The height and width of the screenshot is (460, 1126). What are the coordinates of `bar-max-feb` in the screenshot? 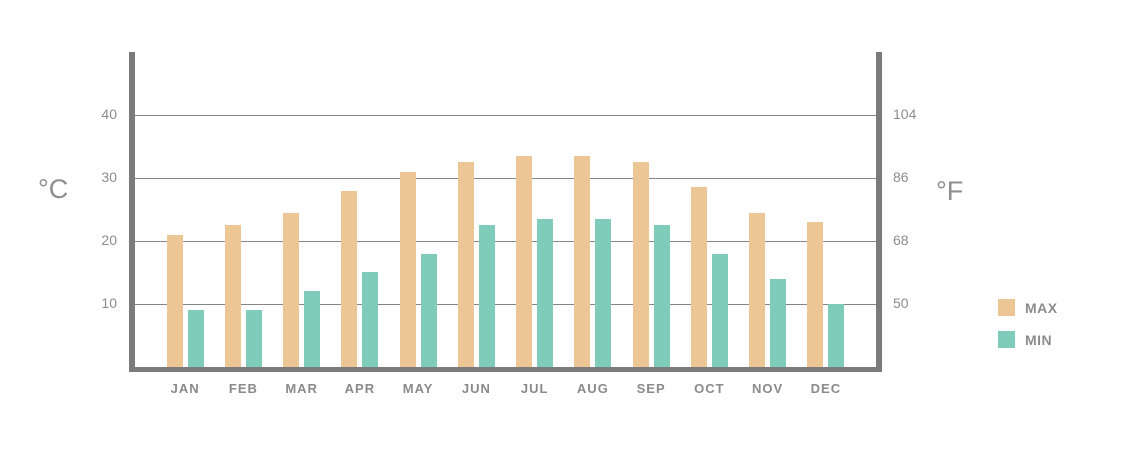 It's located at (232, 296).